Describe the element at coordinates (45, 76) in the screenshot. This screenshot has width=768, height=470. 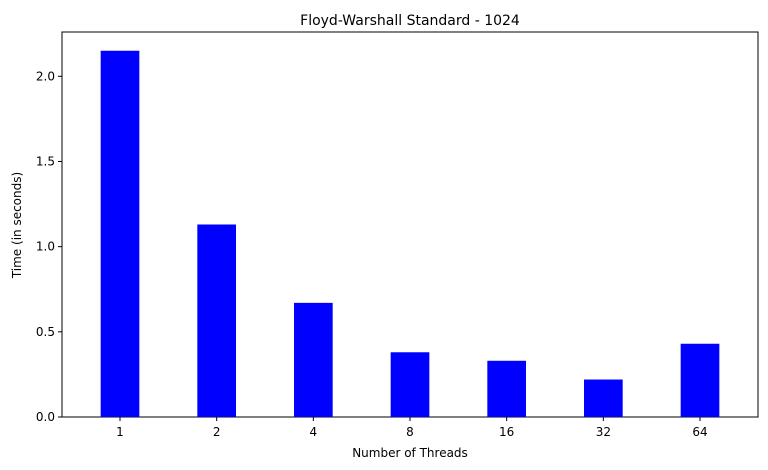
I see `y-tick-label: 2.0` at that location.